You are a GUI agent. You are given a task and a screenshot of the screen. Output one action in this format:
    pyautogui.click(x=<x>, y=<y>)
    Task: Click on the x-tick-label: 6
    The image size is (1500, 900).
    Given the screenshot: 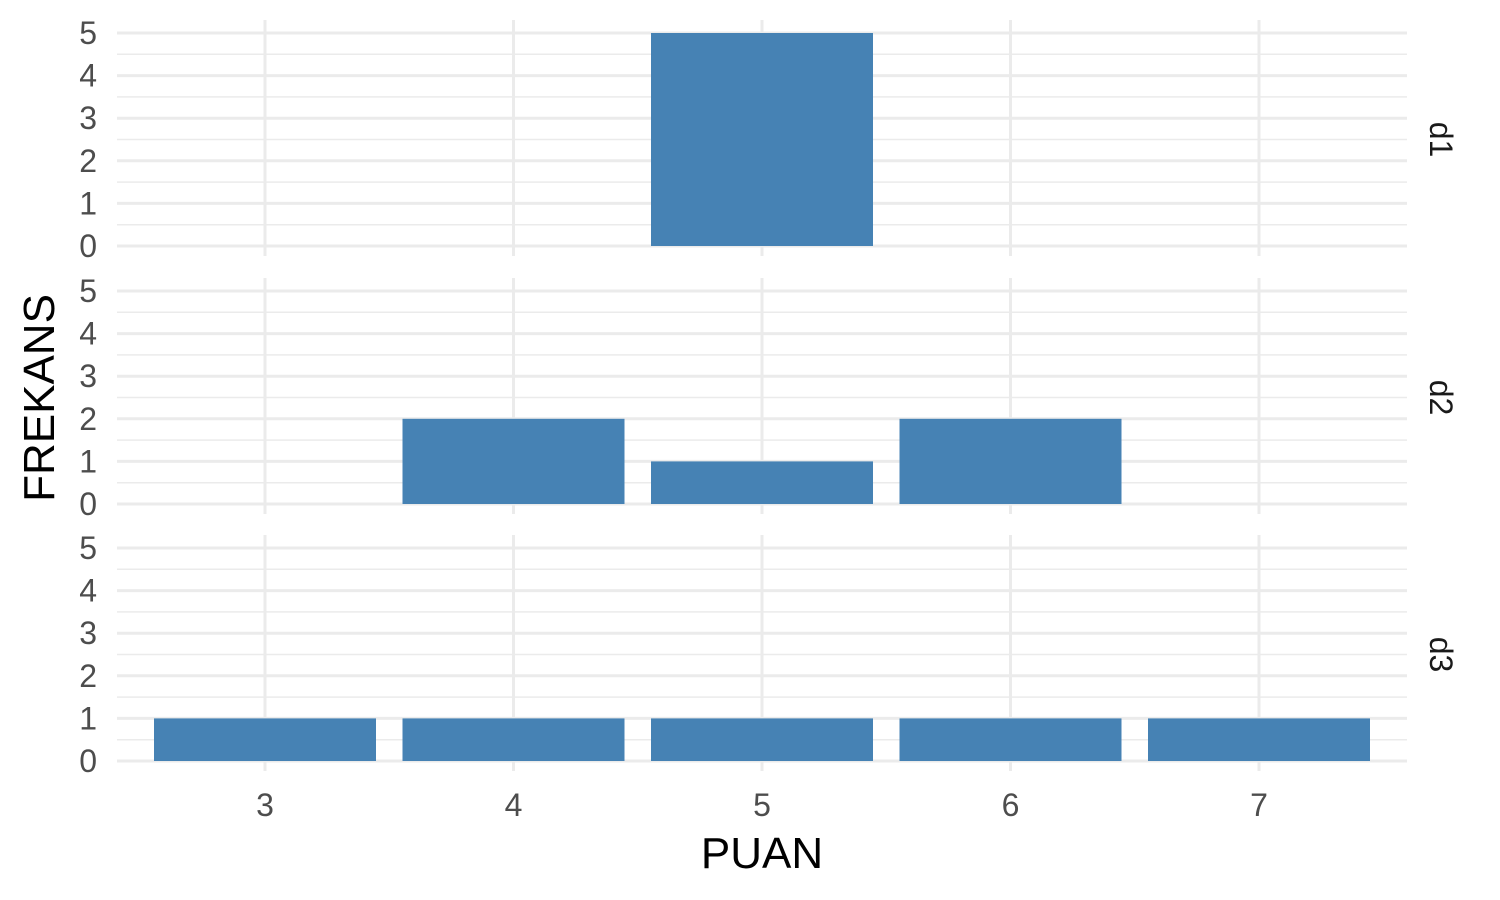 What is the action you would take?
    pyautogui.click(x=1011, y=805)
    